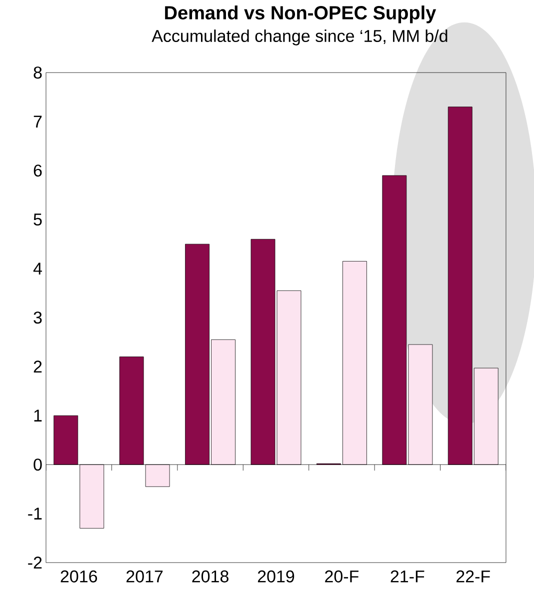 The width and height of the screenshot is (534, 592). What do you see at coordinates (144, 576) in the screenshot?
I see `x-tick-label: 2017` at bounding box center [144, 576].